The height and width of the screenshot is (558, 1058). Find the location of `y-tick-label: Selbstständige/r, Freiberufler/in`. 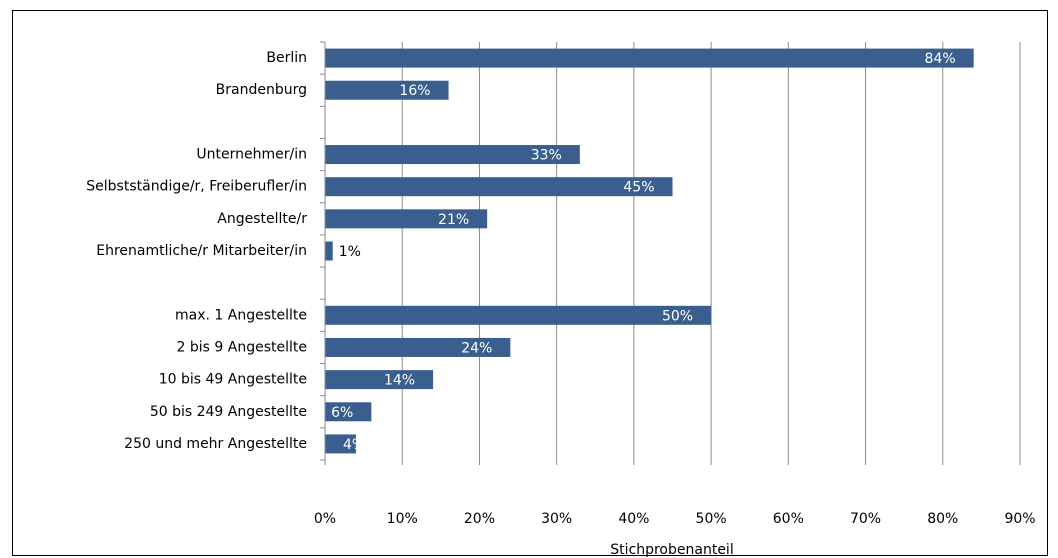

y-tick-label: Selbstständige/r, Freiberufler/in is located at coordinates (196, 187).